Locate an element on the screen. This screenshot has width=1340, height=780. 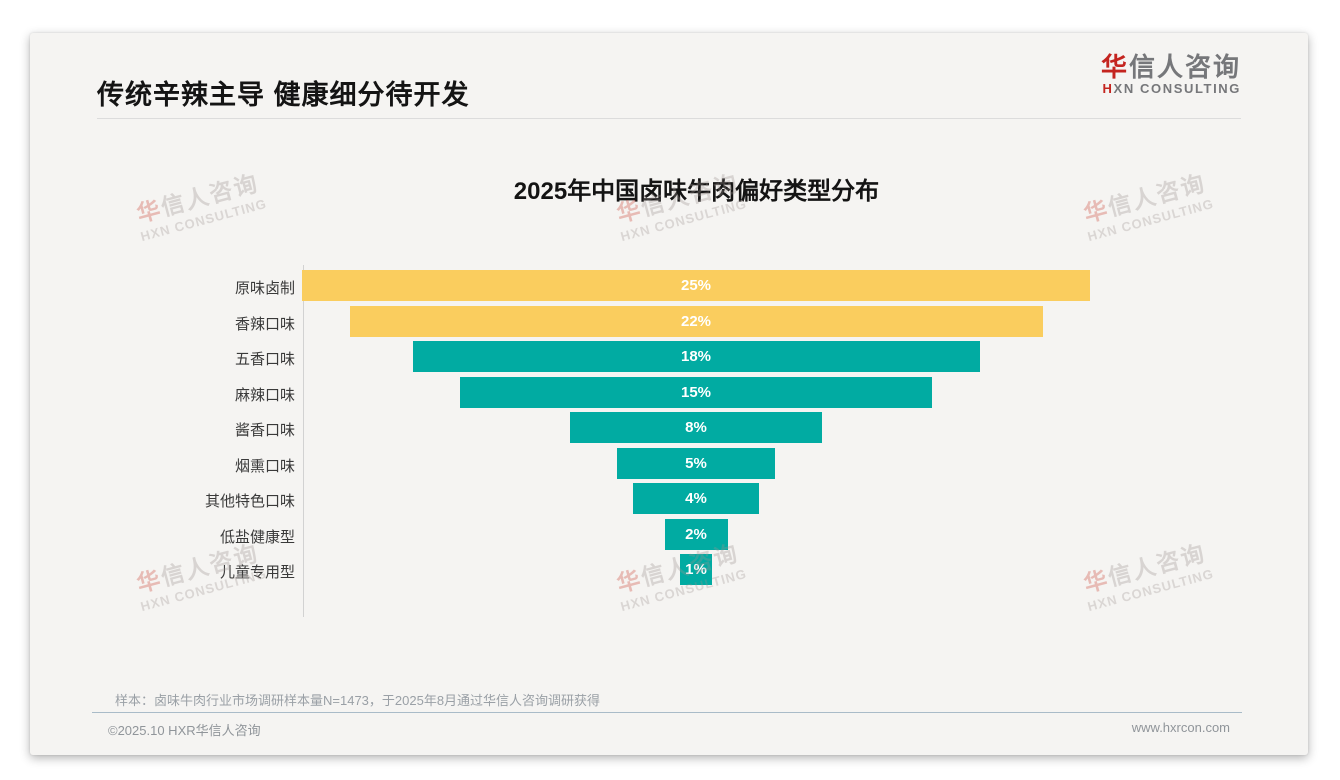
bar-value-label: 2% is located at coordinates (696, 534).